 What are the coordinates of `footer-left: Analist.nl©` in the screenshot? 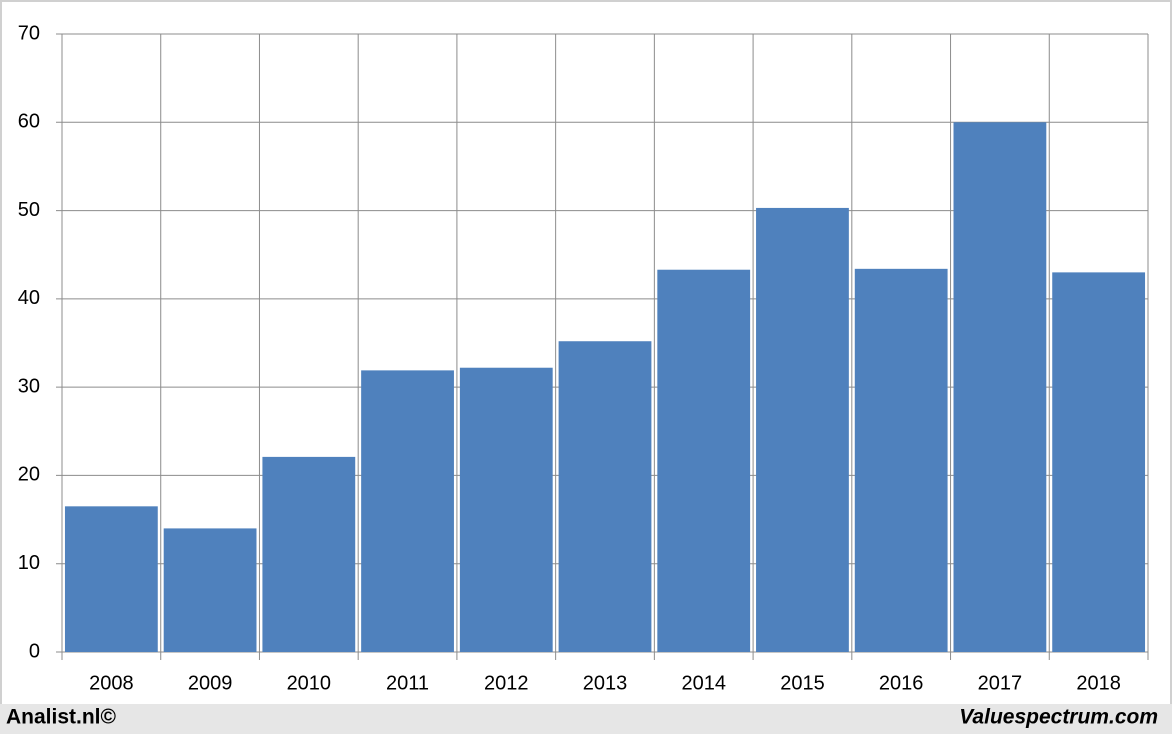 It's located at (61, 717).